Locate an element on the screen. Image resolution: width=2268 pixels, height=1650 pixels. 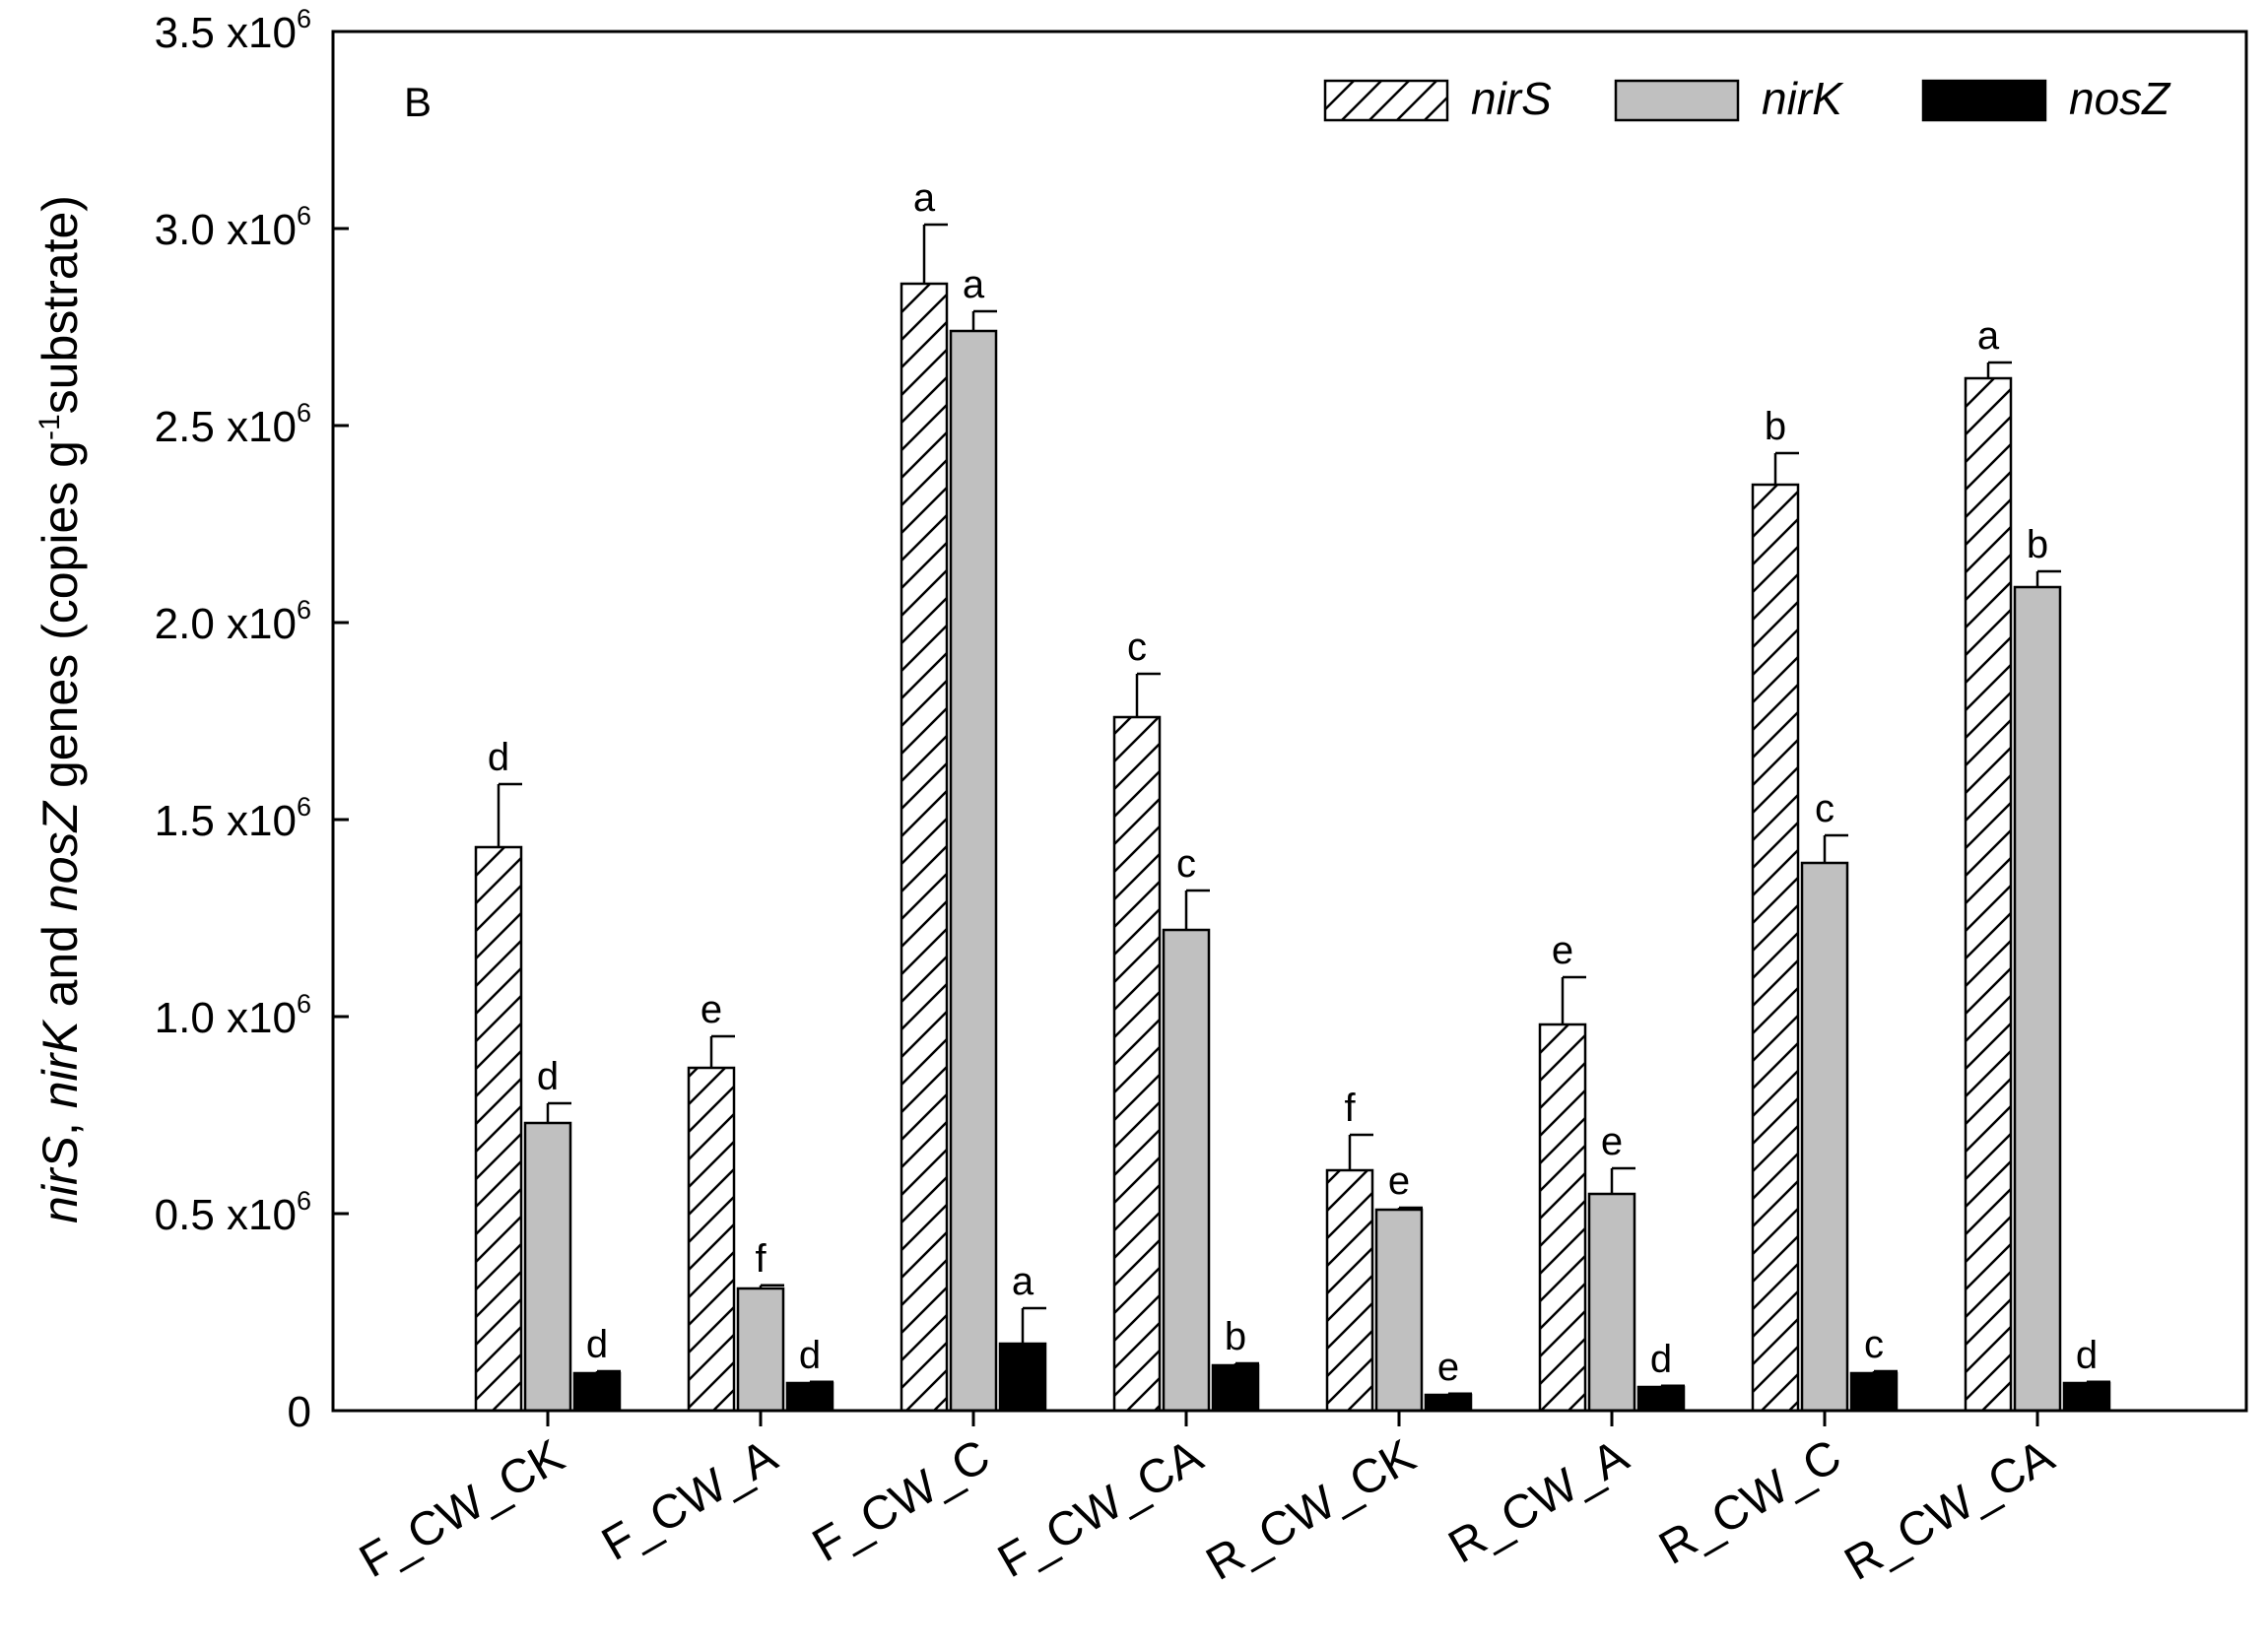
y-tick-mantissa: 3.0 x10 is located at coordinates (226, 230).